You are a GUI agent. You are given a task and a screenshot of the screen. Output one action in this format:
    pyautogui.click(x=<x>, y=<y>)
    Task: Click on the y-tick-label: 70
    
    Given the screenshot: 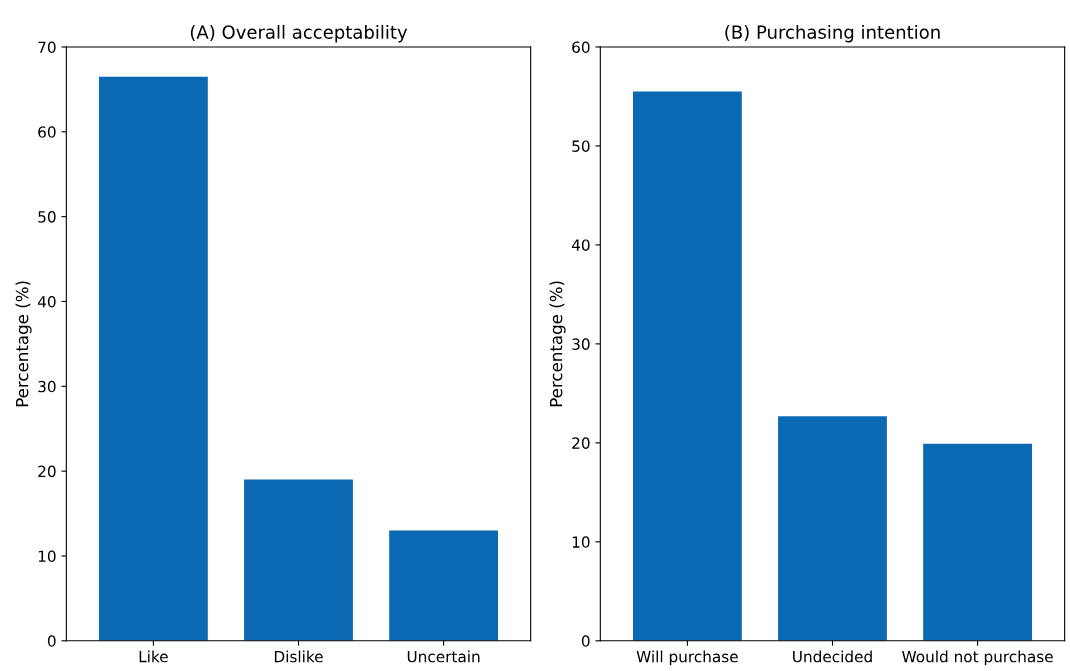 What is the action you would take?
    pyautogui.click(x=47, y=47)
    